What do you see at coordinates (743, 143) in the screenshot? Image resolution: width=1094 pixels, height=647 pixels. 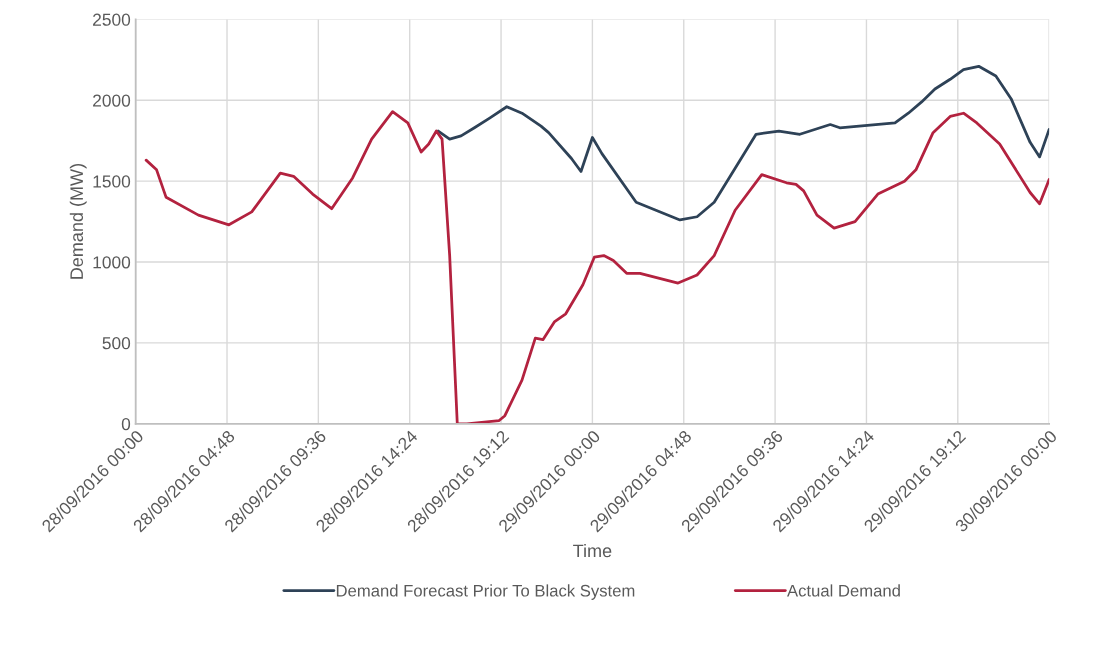 I see `line-series` at bounding box center [743, 143].